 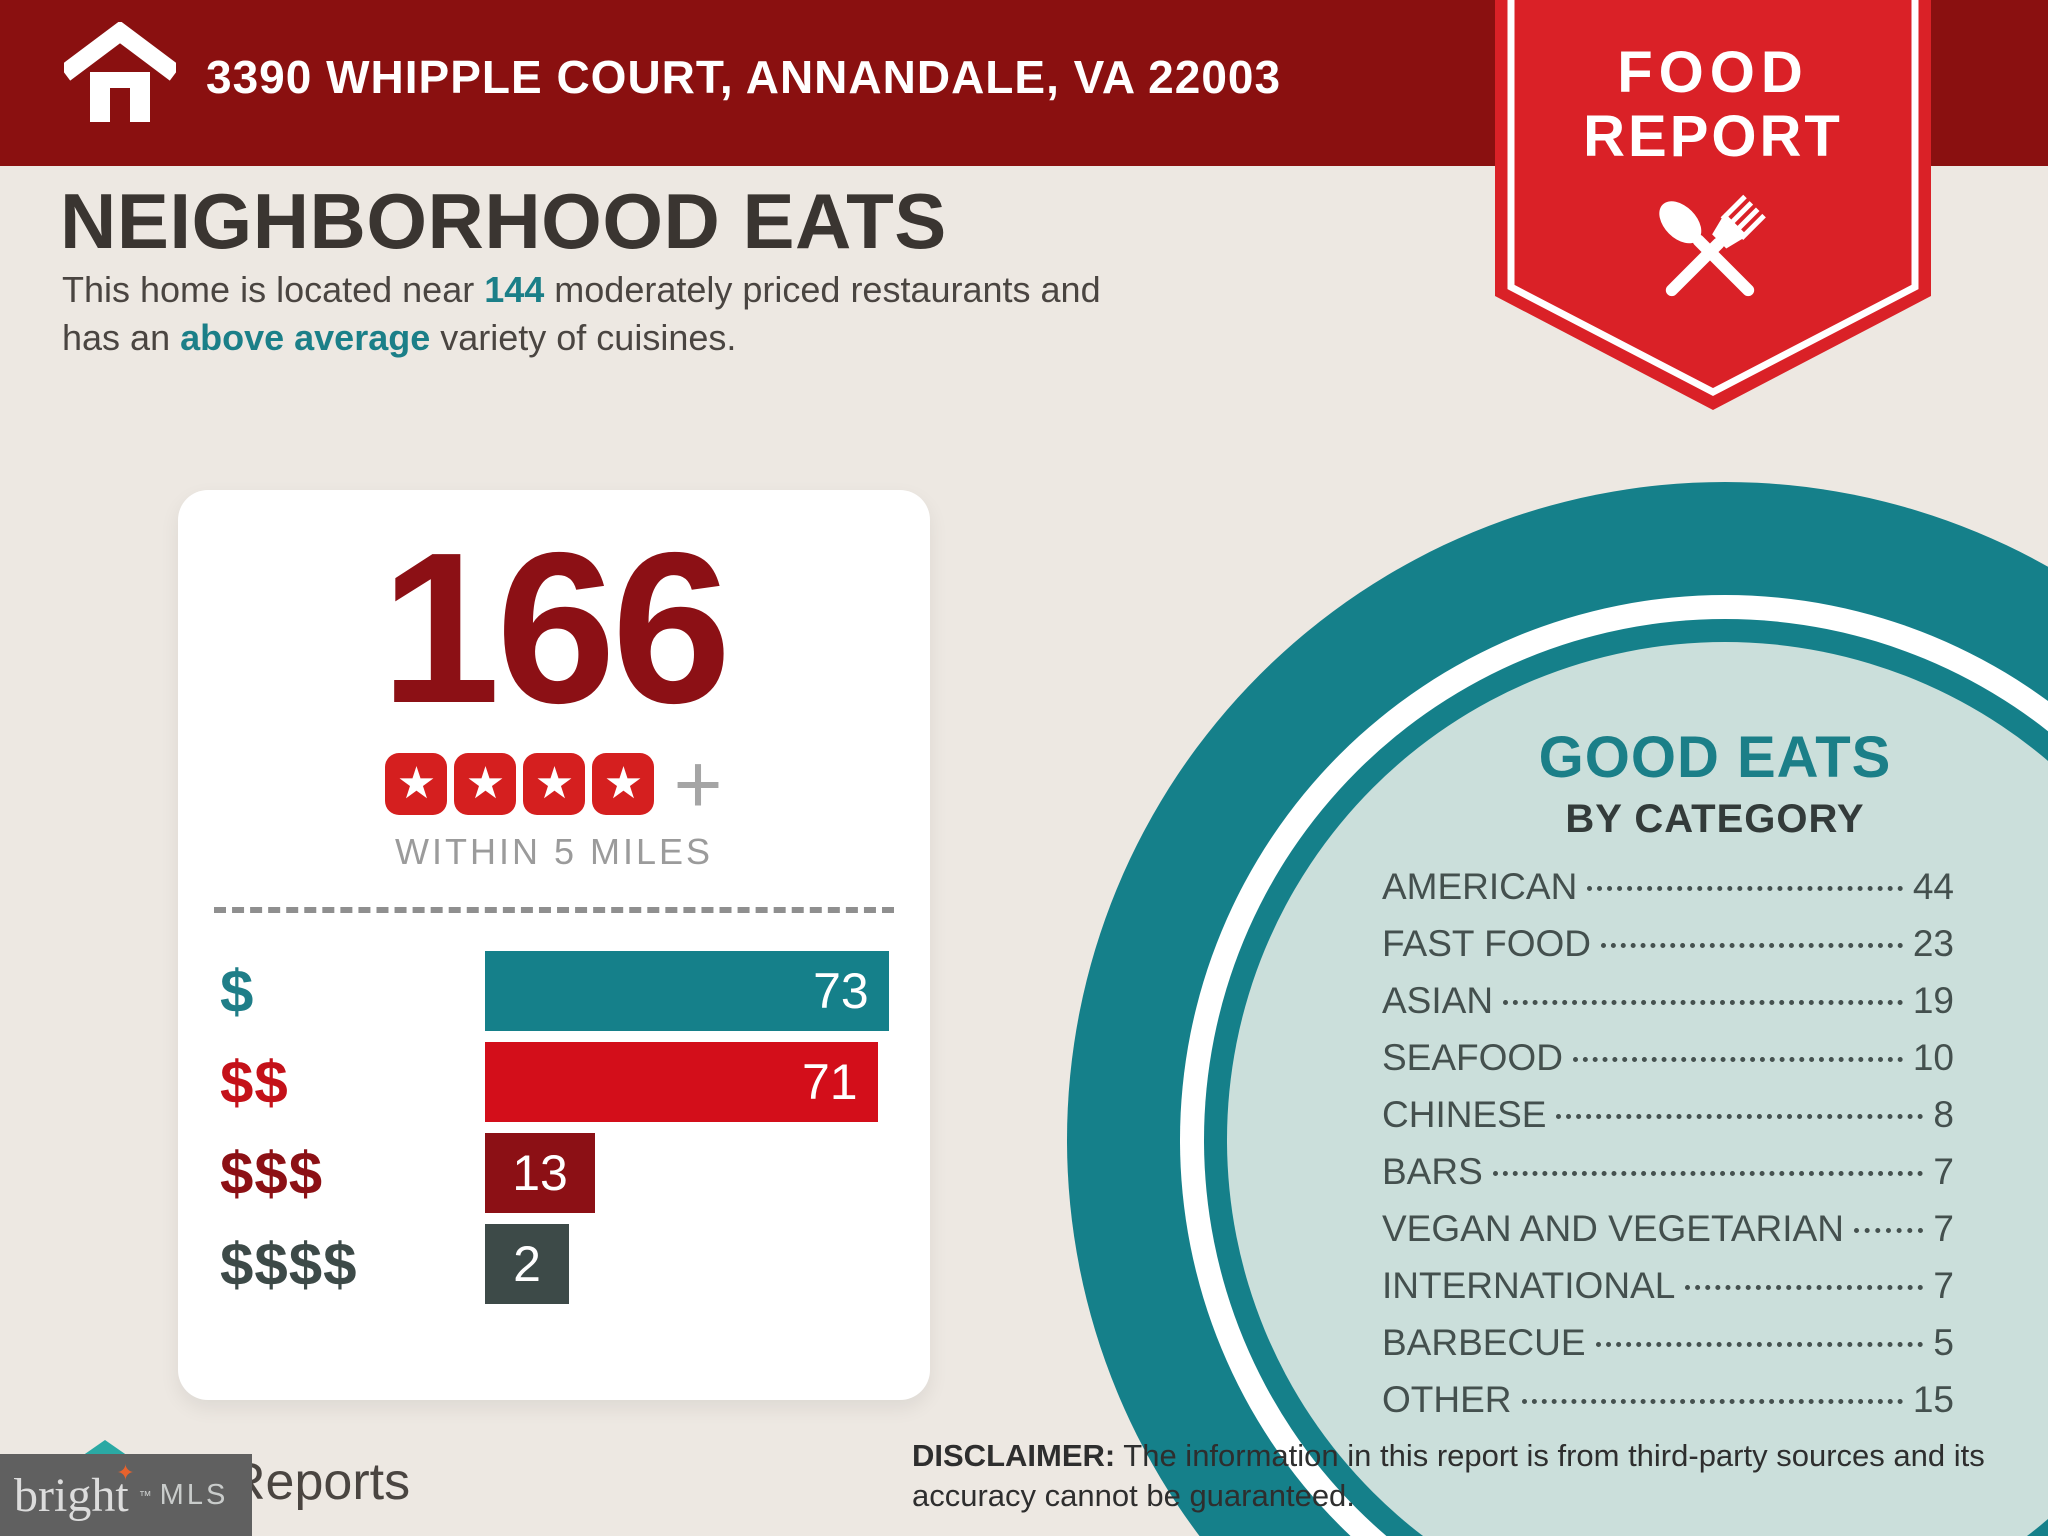 I want to click on good-eats-header: GOOD EATS BY CATEGORY, so click(x=1715, y=783).